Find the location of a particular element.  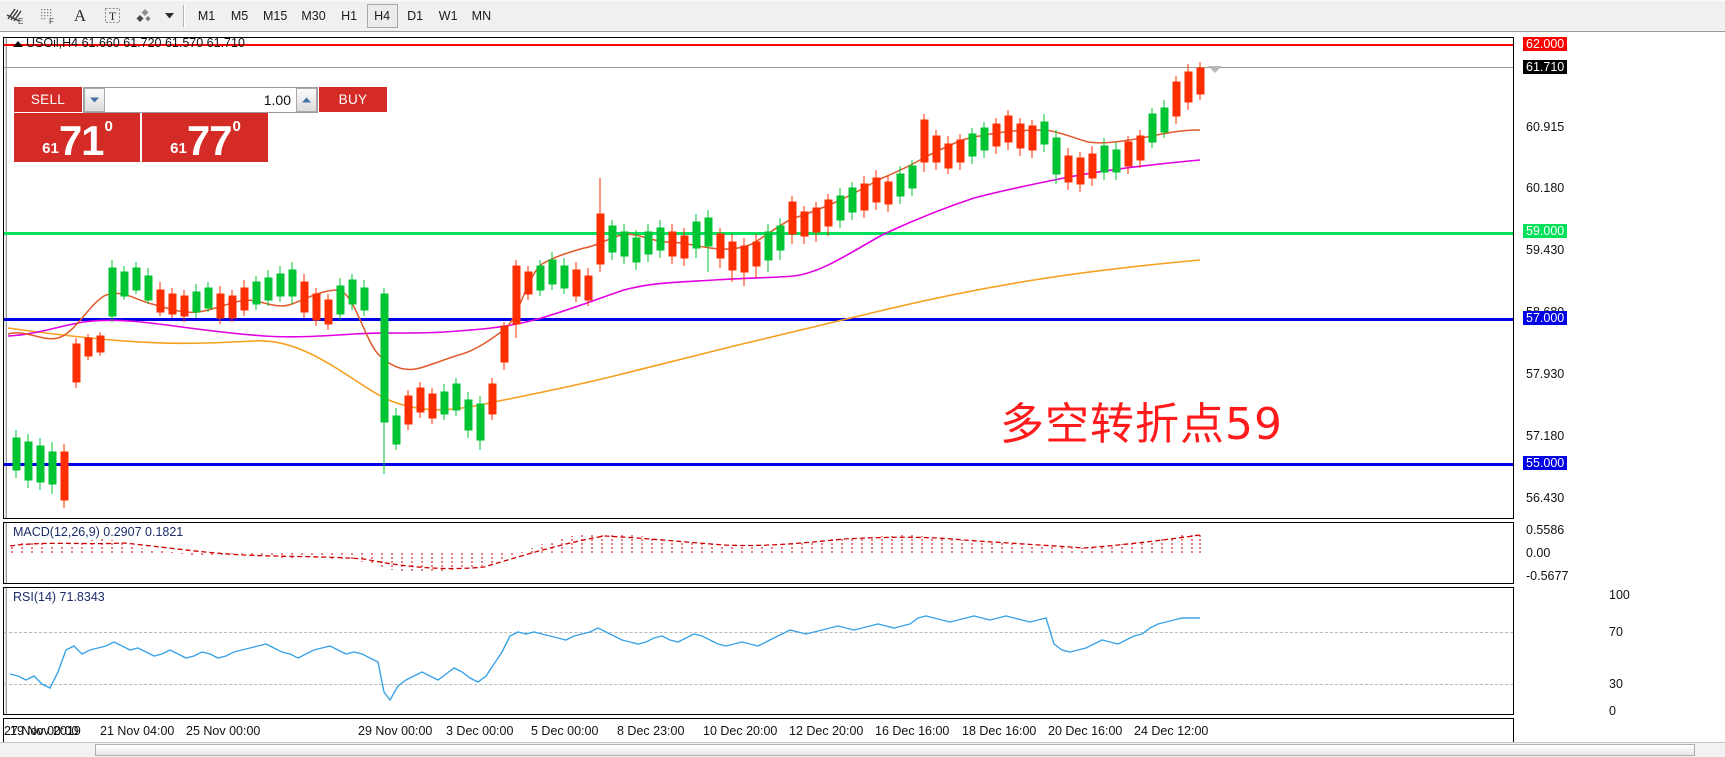

rsi-axis: 100 70 30 0 is located at coordinates (1661, 652).